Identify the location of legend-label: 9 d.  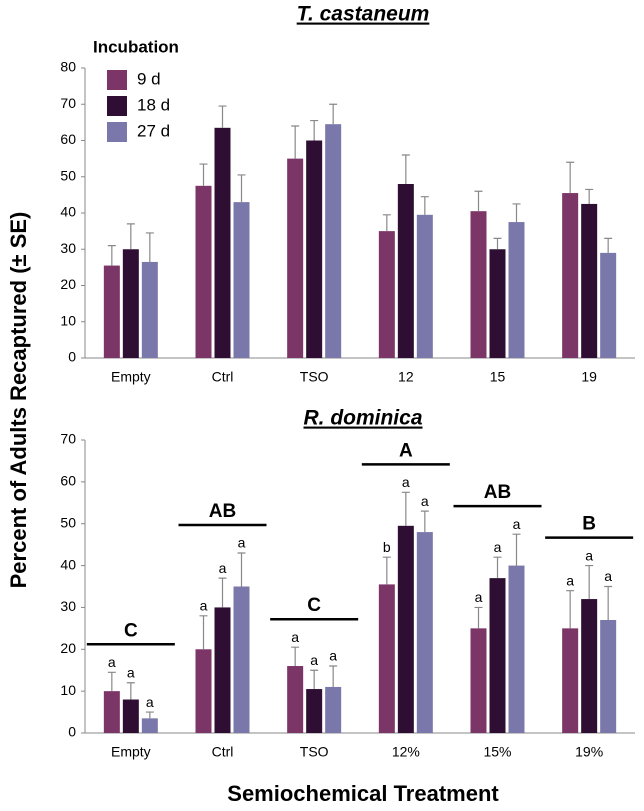
(149, 78).